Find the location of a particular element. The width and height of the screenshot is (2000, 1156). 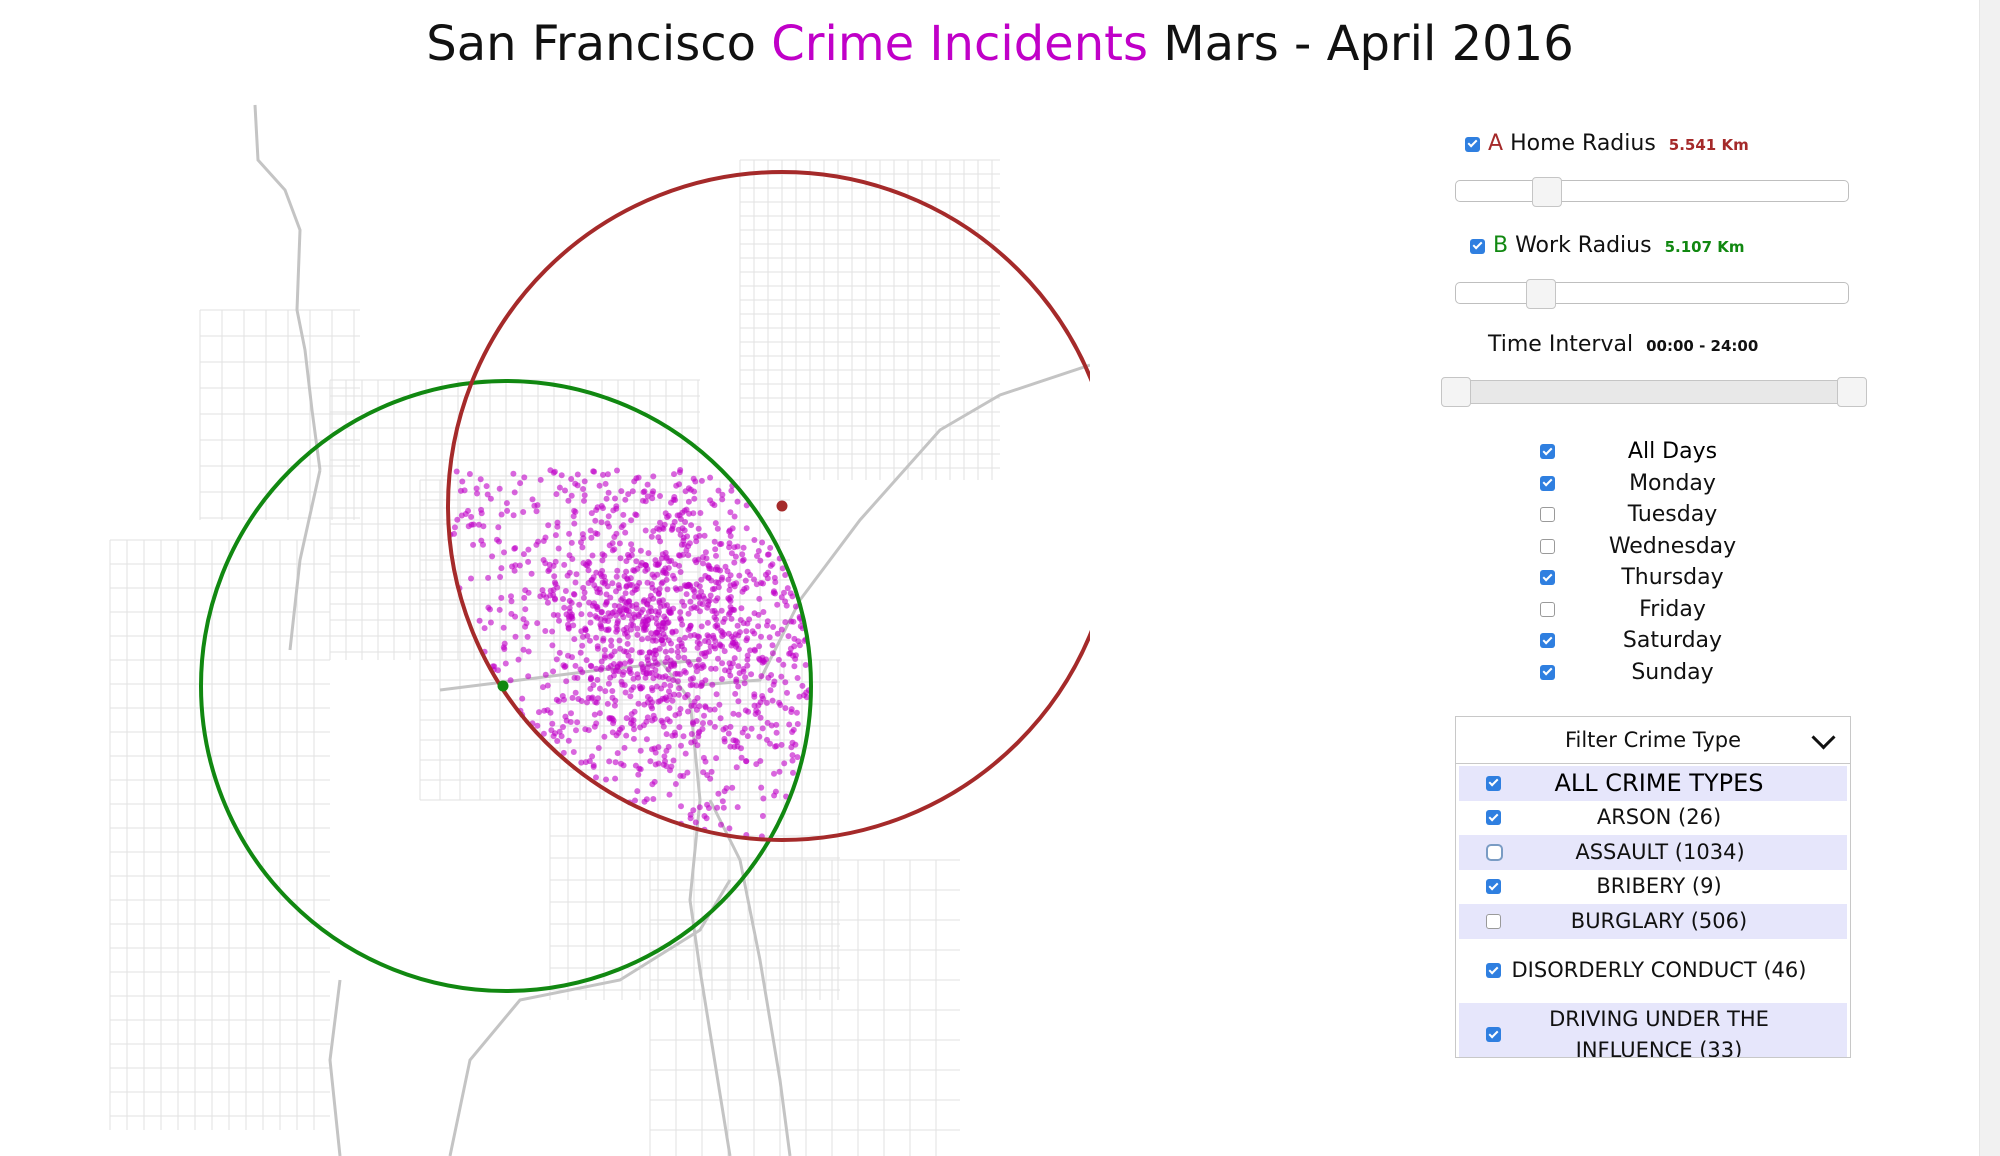

day-item: Saturday is located at coordinates (1665, 641).